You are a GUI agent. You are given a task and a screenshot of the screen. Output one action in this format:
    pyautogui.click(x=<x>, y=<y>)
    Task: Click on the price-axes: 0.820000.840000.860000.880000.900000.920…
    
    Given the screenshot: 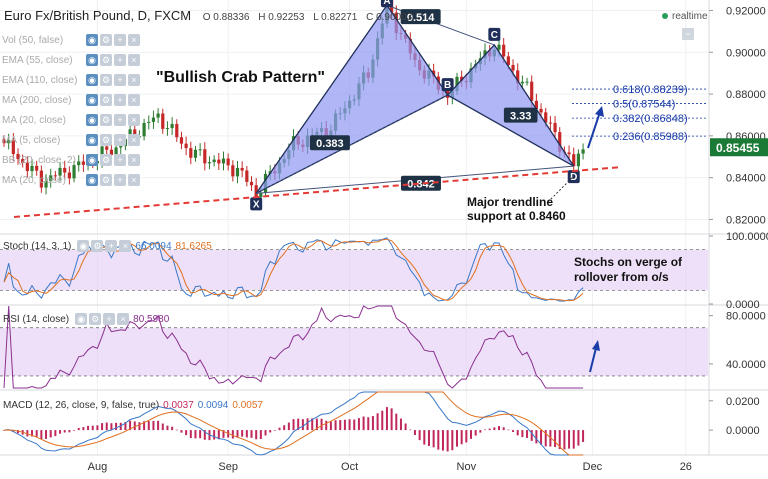 What is the action you would take?
    pyautogui.click(x=738, y=221)
    